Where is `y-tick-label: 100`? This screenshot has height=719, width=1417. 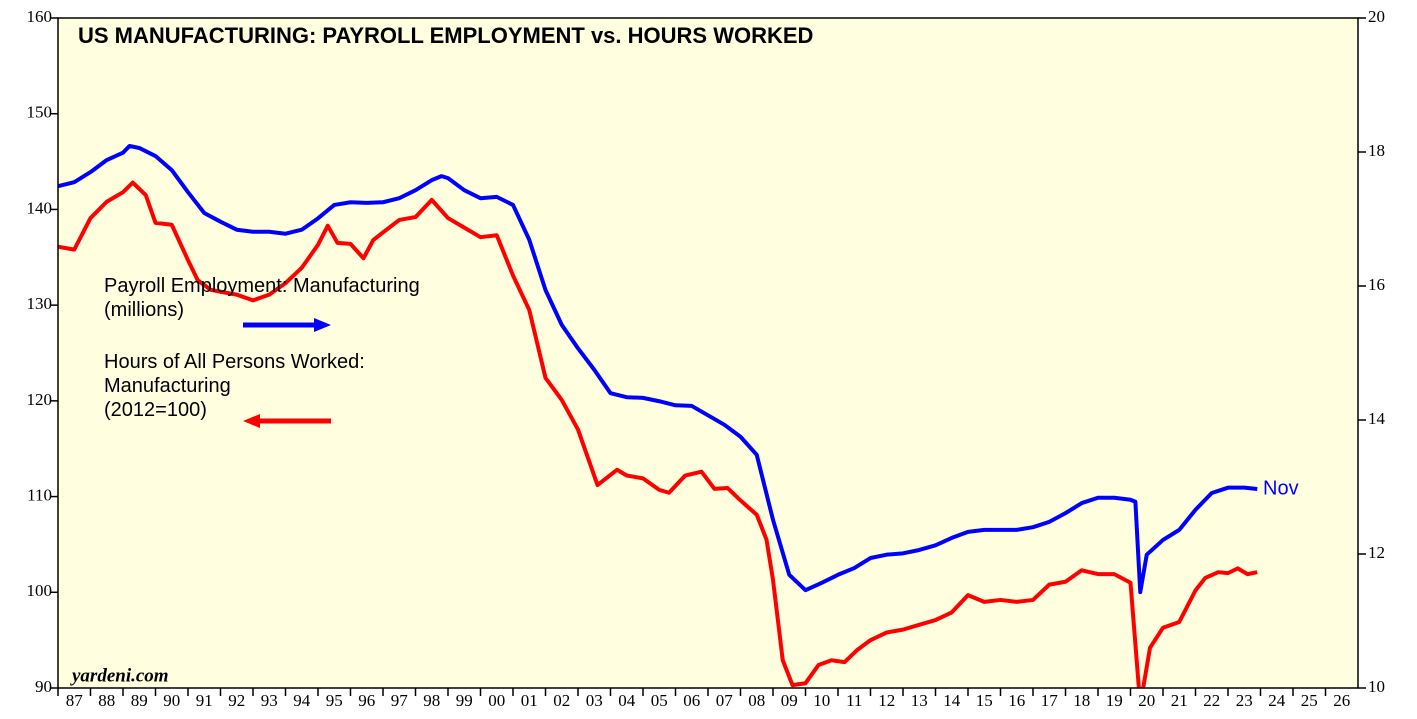
y-tick-label: 100 is located at coordinates (40, 590).